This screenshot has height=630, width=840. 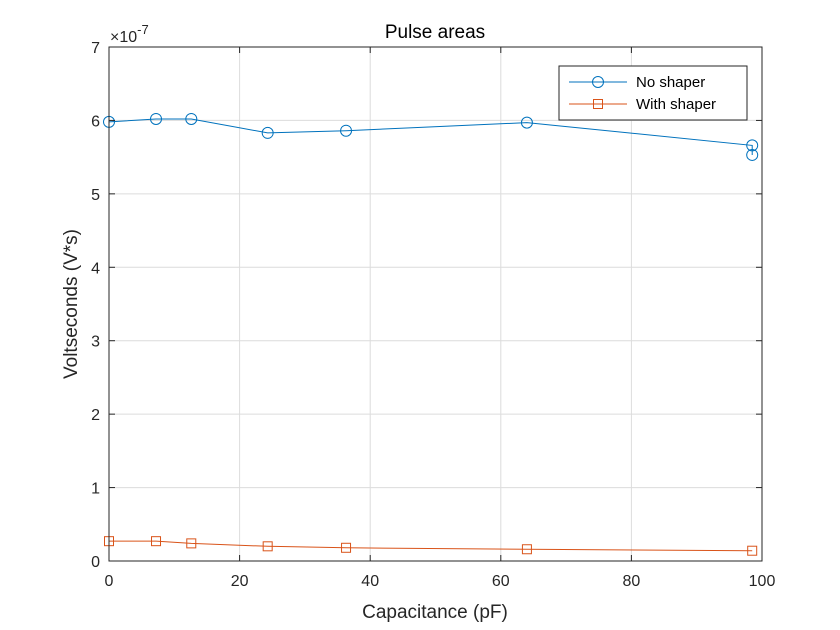 What do you see at coordinates (95, 489) in the screenshot?
I see `y-tick-label: 1` at bounding box center [95, 489].